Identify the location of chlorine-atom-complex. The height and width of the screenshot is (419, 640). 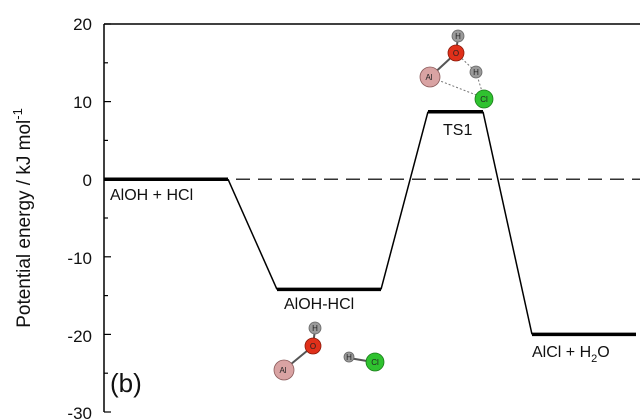
(375, 362).